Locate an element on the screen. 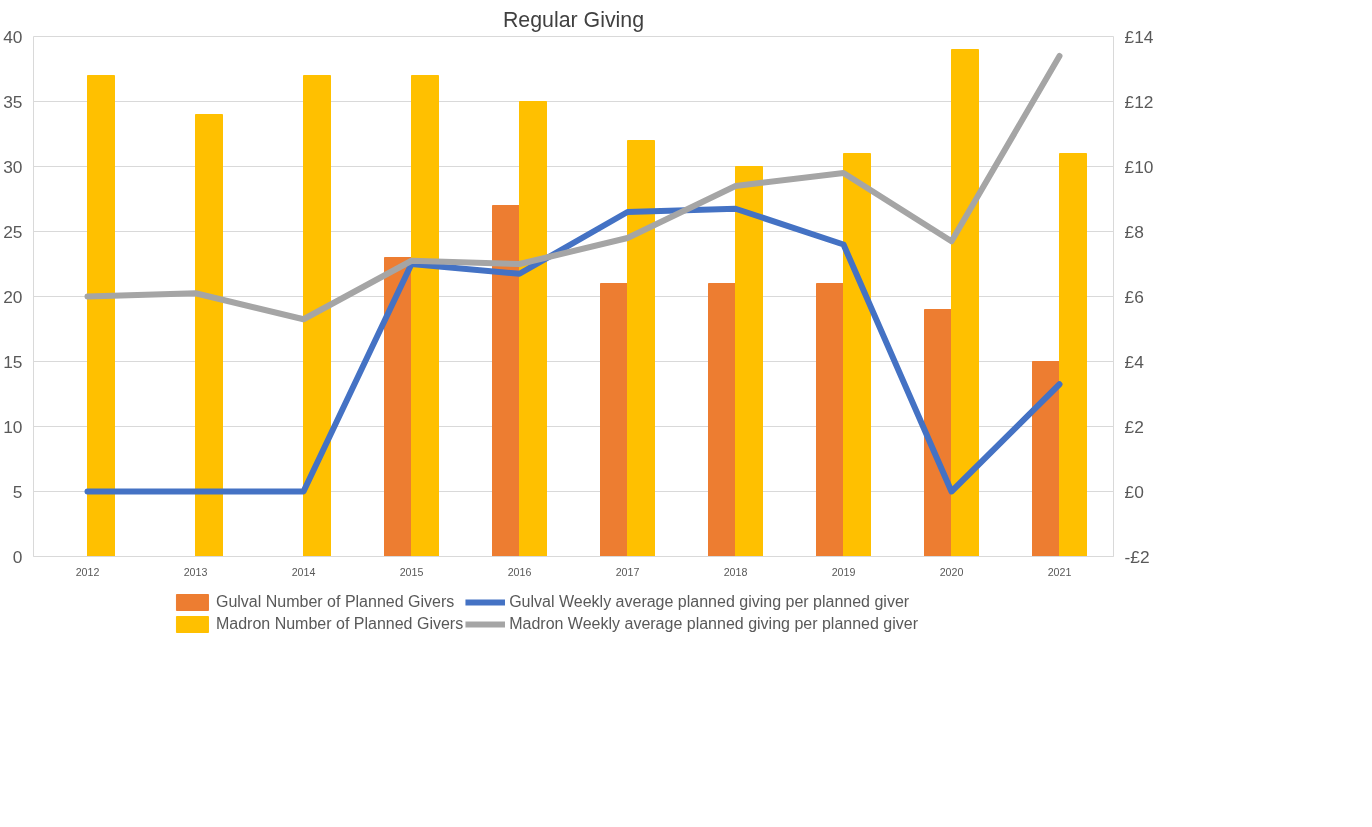 This screenshot has width=1372, height=827. y2-tick-label: £2 is located at coordinates (1134, 426).